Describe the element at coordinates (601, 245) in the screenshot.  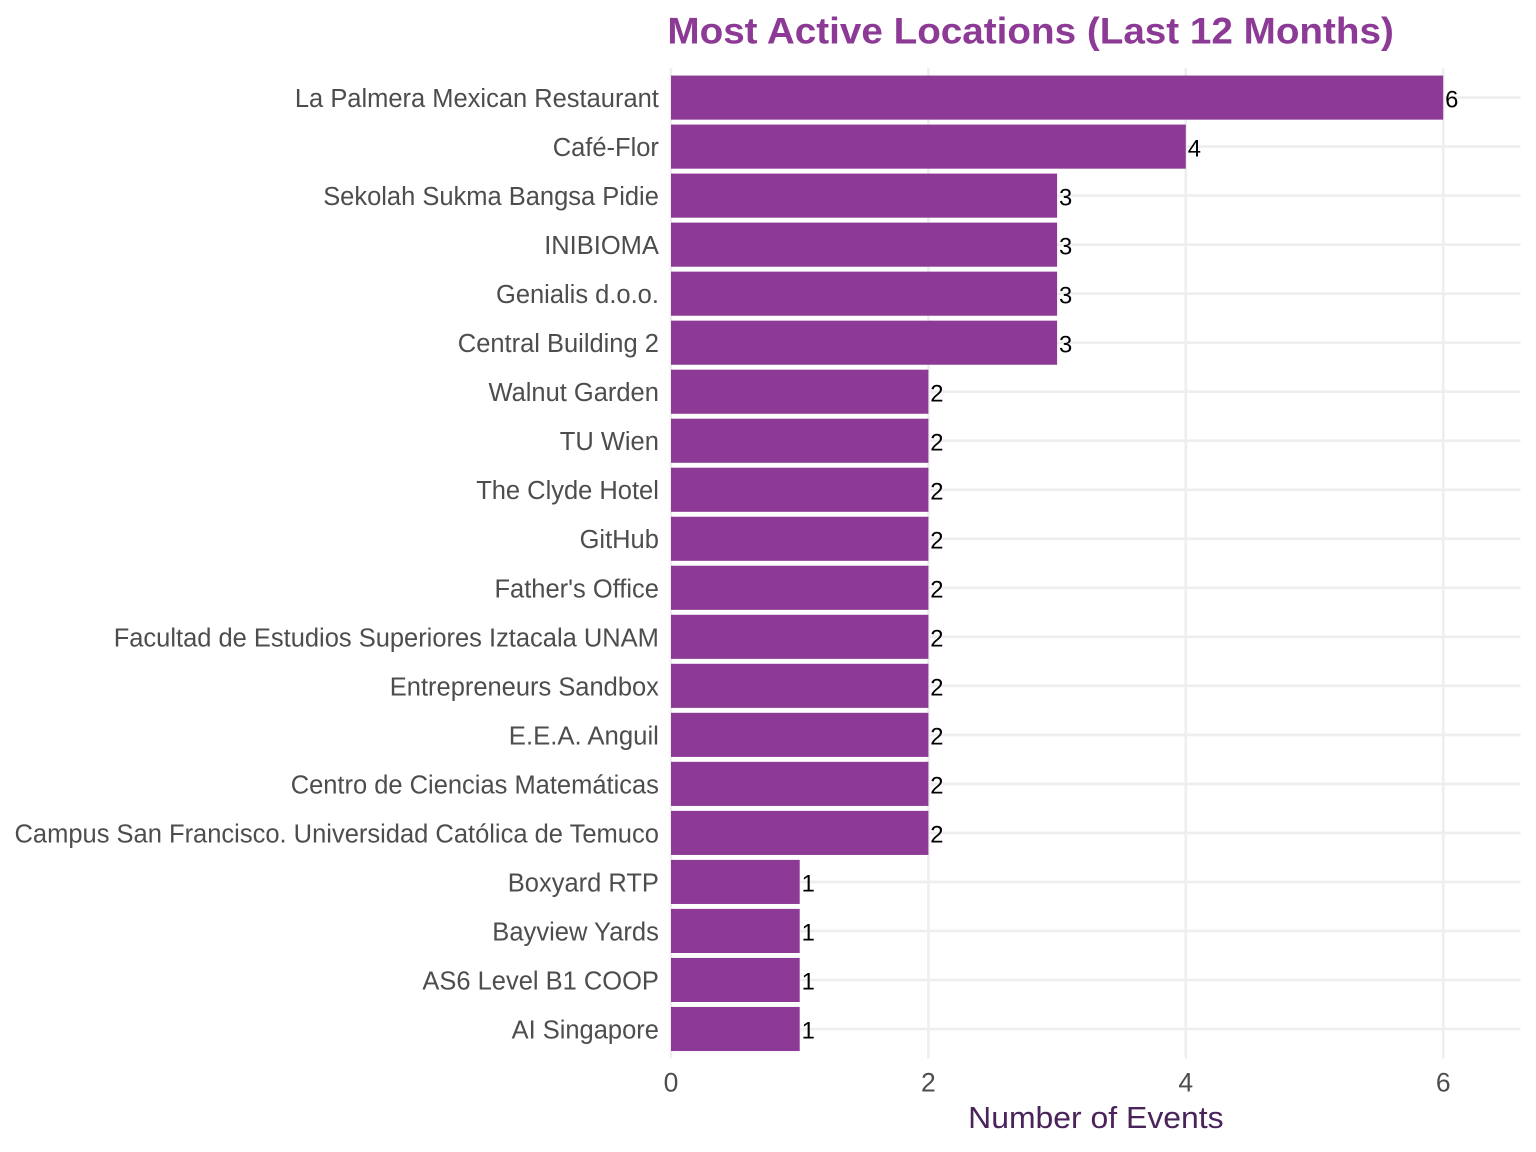
I see `svg-text: INIBIOMA` at that location.